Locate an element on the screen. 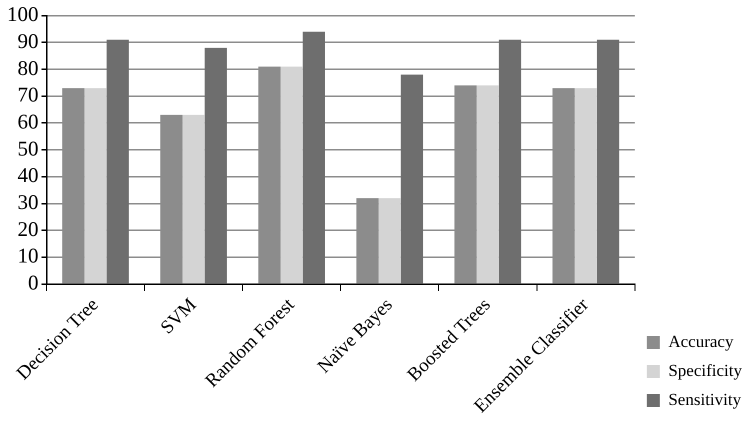 This screenshot has height=425, width=756. y-tick-label: 60 is located at coordinates (28, 121).